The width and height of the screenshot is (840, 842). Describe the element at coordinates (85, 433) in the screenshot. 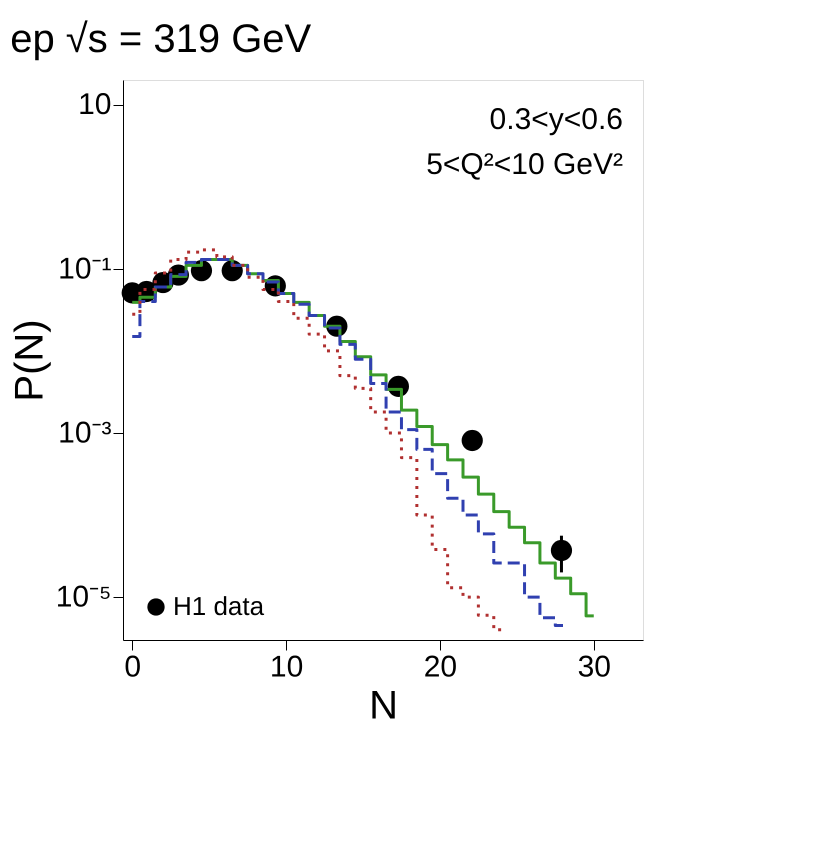

I see `y-tick-label: 10⁻³` at that location.